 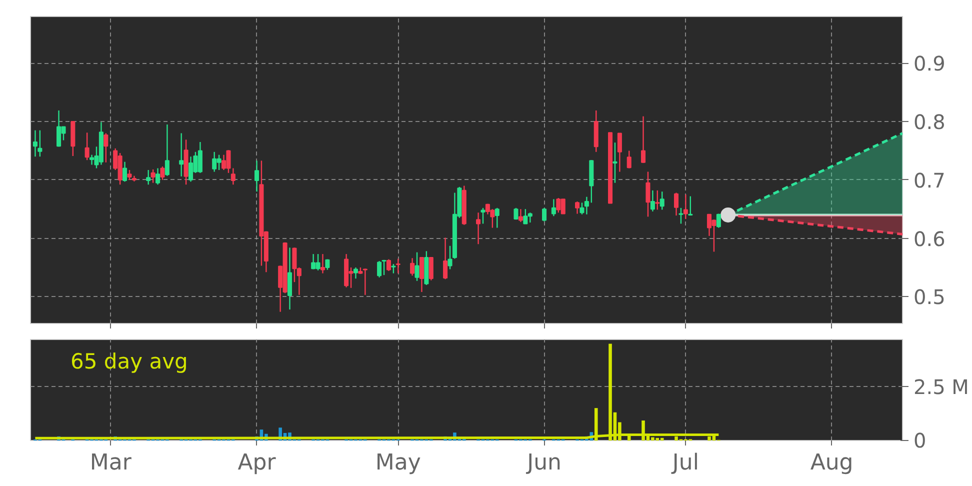 I want to click on y-tick-label: 0.6, so click(x=930, y=238).